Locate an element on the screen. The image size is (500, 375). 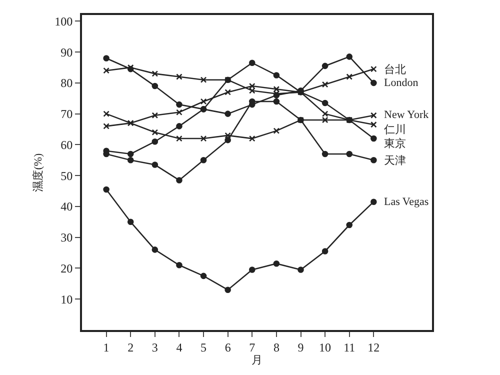
series-label: 東京 is located at coordinates (395, 143).